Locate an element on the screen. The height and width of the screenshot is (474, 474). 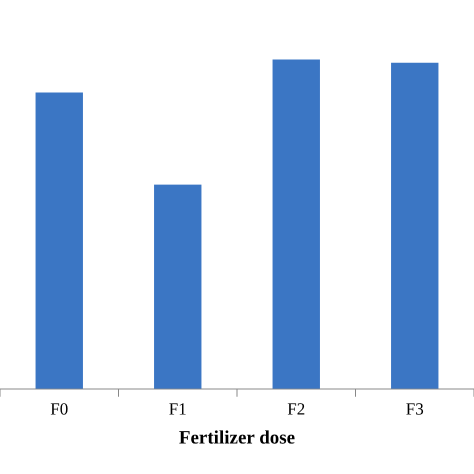
x-tick-label: F0 is located at coordinates (59, 408).